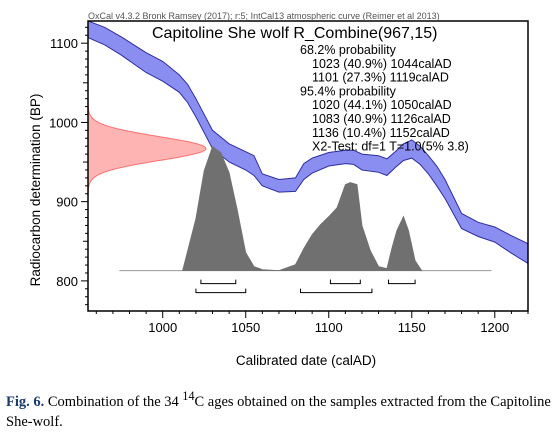 Image resolution: width=558 pixels, height=441 pixels. What do you see at coordinates (302, 208) in the screenshot?
I see `posterior-distribution` at bounding box center [302, 208].